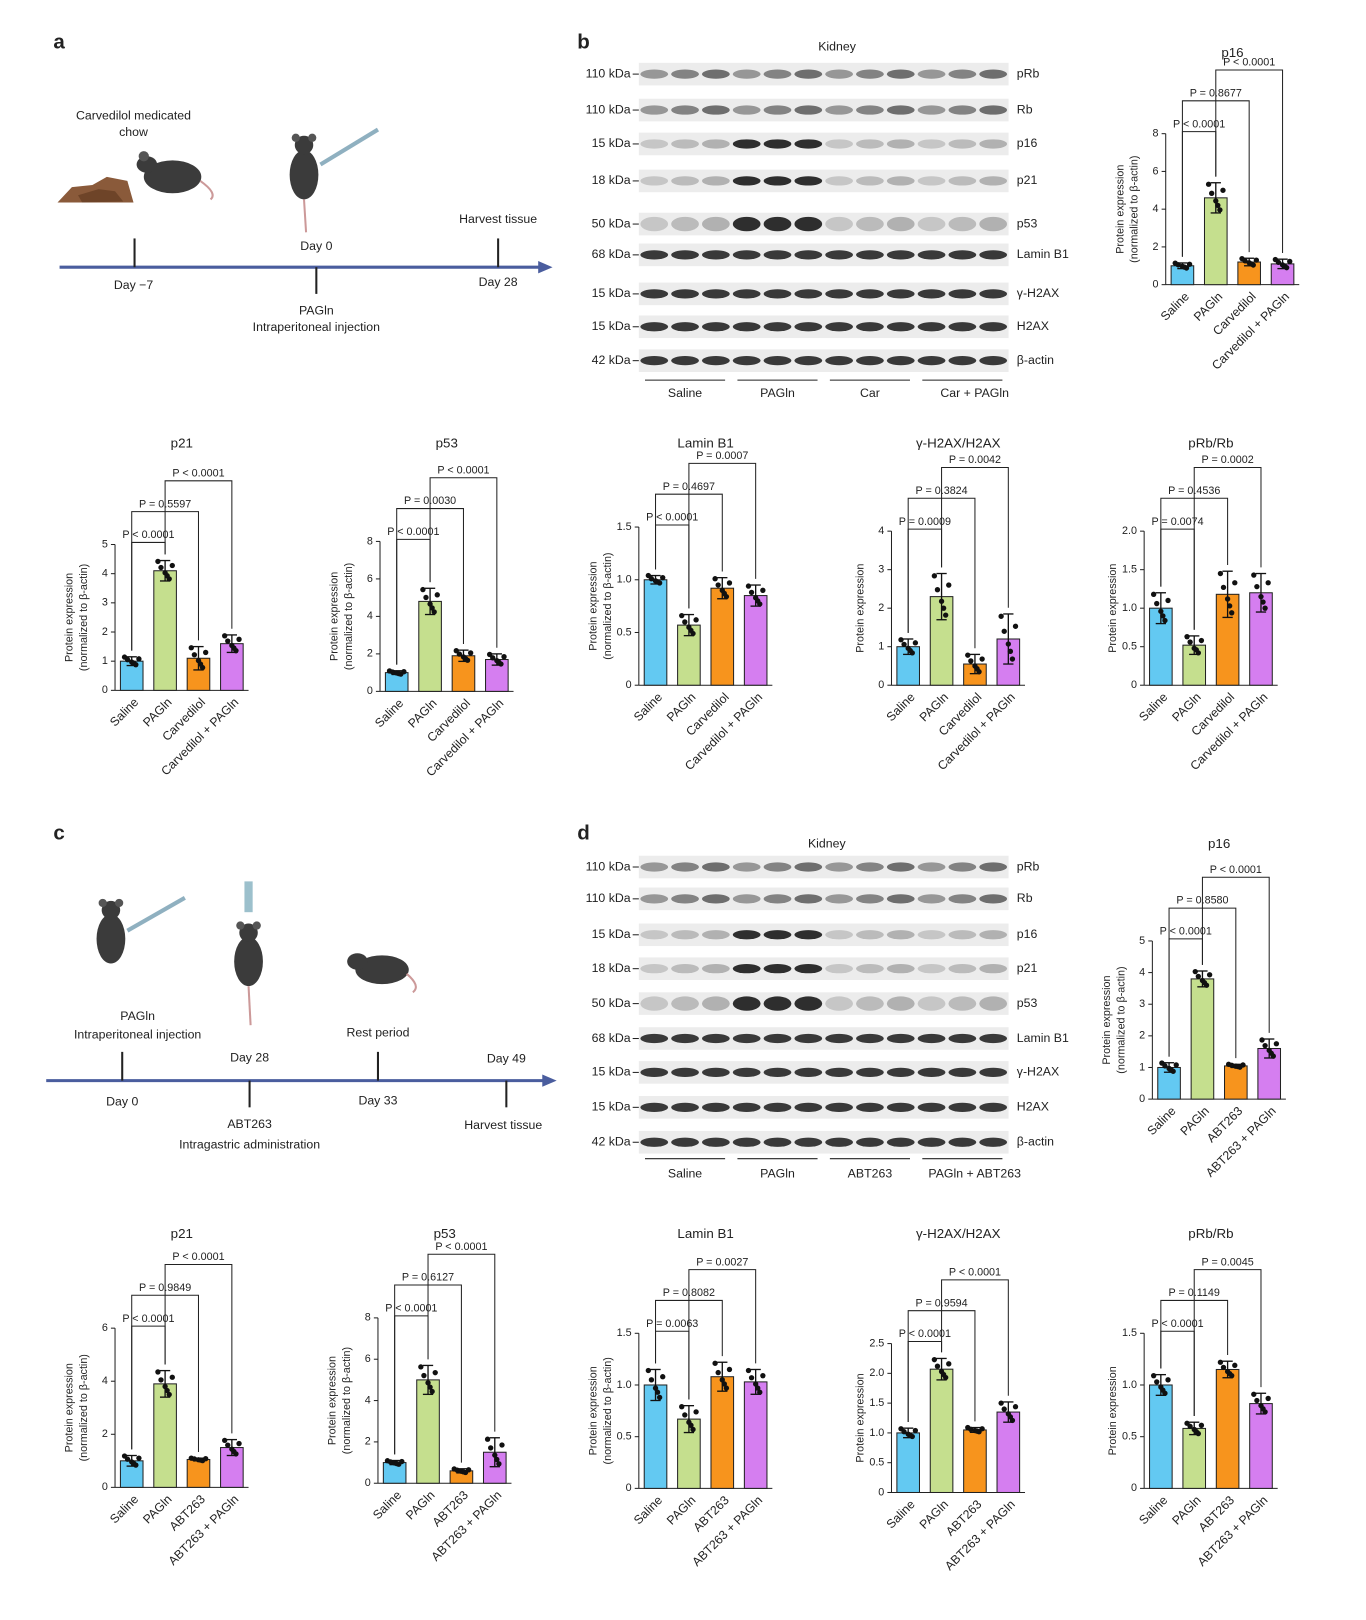 Image resolution: width=1366 pixels, height=1620 pixels. I want to click on p-value: P = 0.0063, so click(672, 1324).